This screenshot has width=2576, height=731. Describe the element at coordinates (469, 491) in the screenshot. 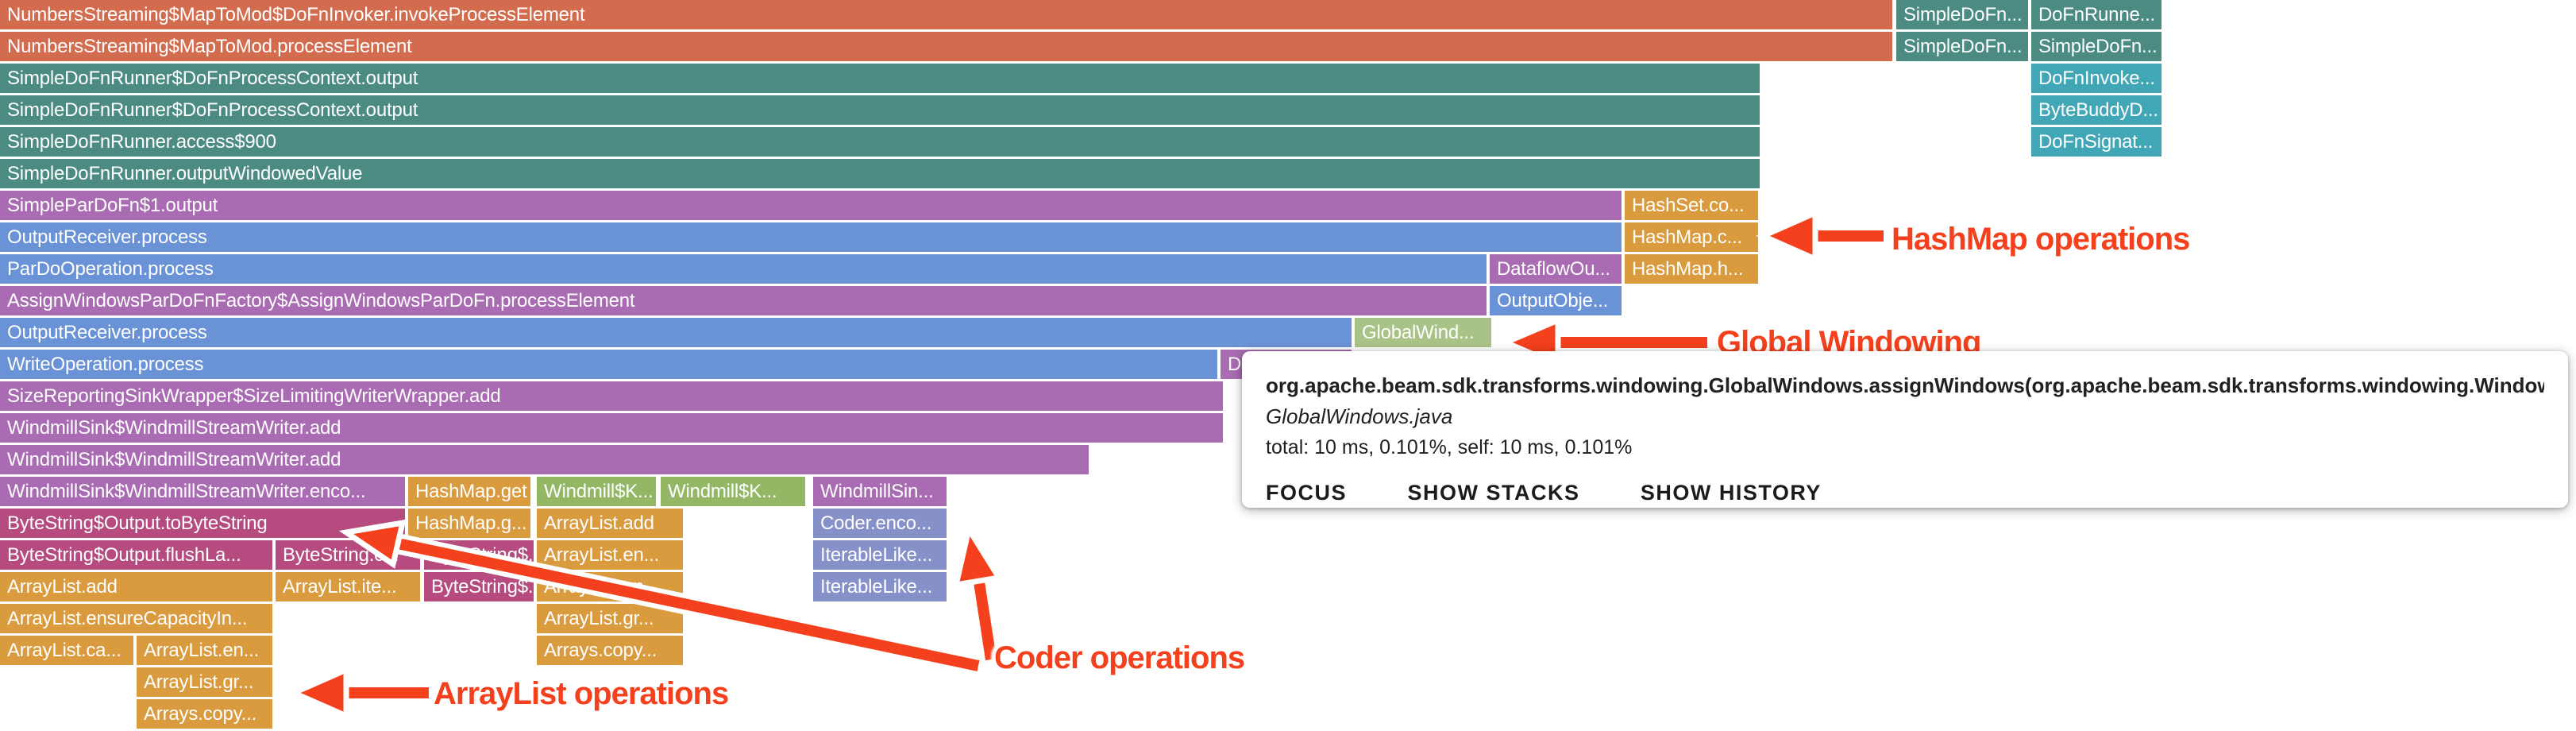

I see `frame: HashMap.get` at that location.